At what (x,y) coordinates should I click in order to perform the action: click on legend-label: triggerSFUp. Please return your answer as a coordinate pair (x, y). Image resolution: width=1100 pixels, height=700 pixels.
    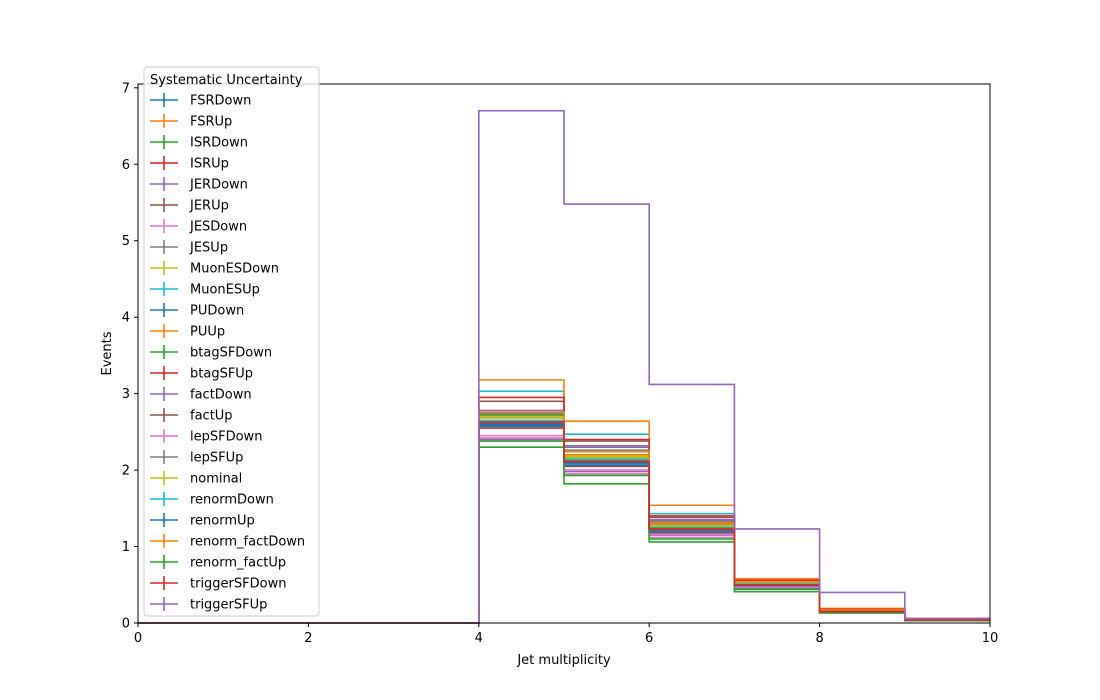
    Looking at the image, I should click on (228, 605).